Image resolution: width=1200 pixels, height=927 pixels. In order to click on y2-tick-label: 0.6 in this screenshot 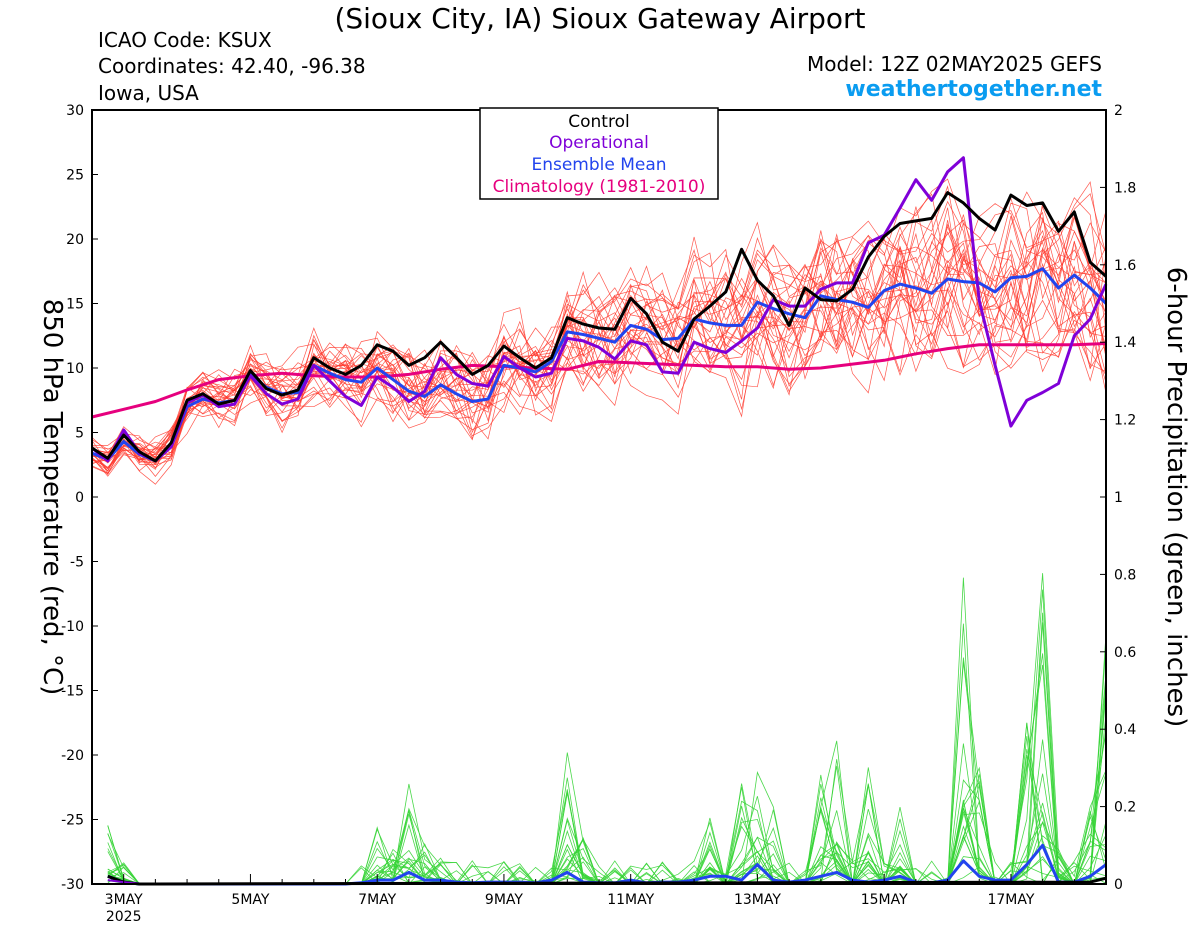, I will do `click(1125, 653)`.